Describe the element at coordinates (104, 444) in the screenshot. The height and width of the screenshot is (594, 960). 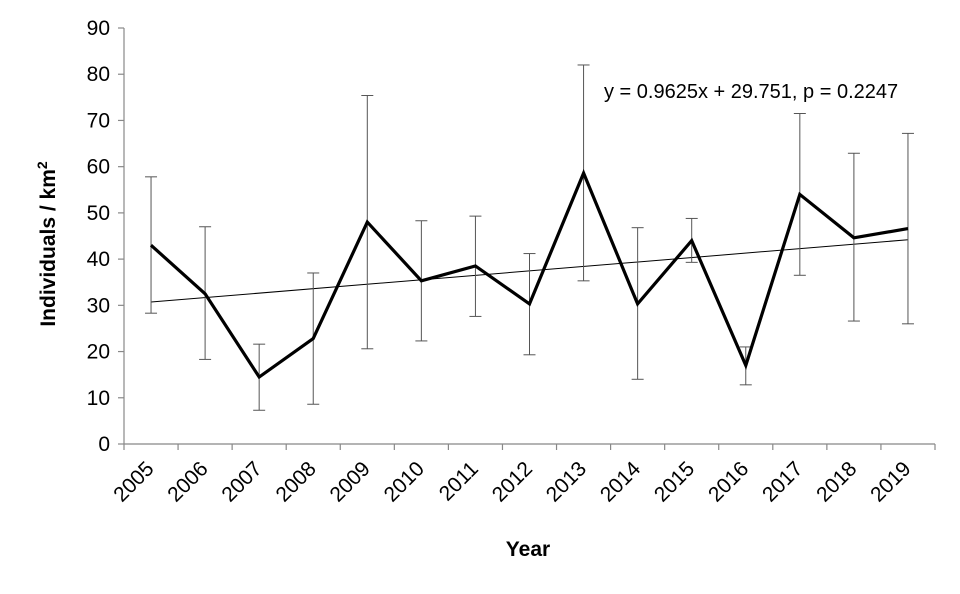
I see `y-tick-label: 0` at that location.